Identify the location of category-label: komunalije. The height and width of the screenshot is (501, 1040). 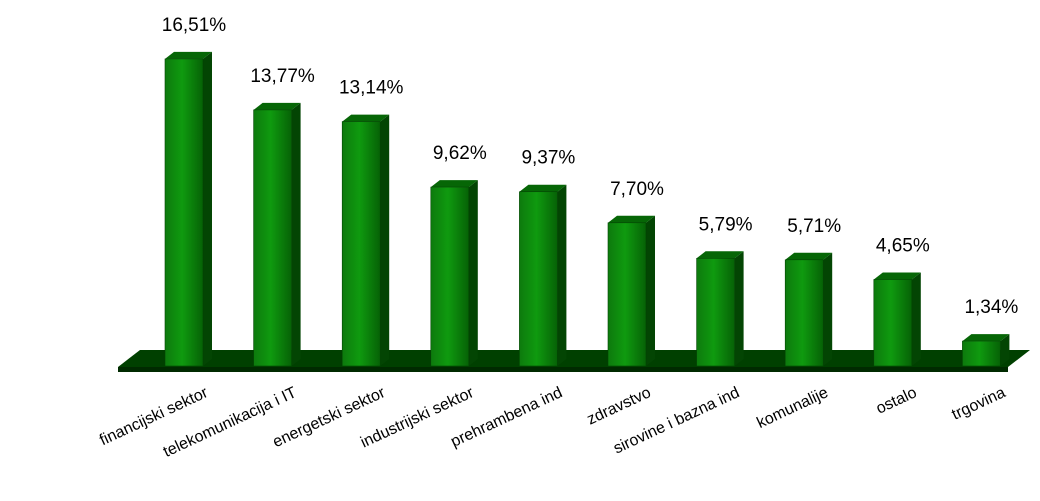
(792, 408).